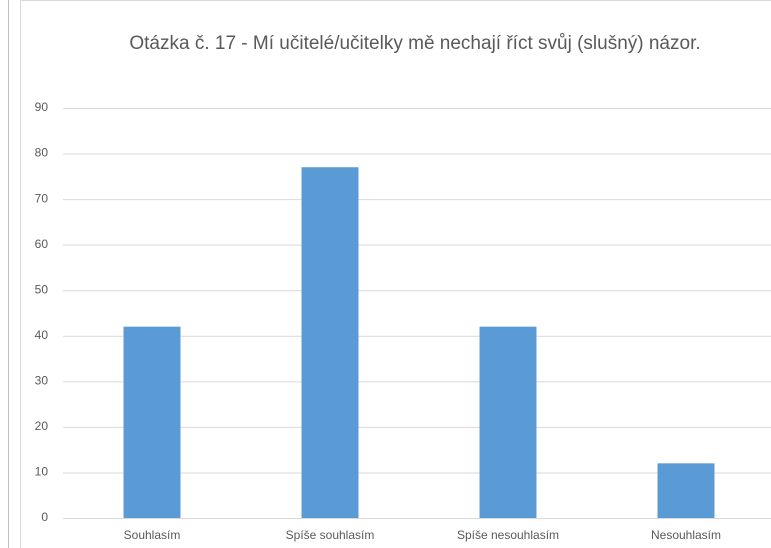  What do you see at coordinates (42, 426) in the screenshot?
I see `y-tick-label: 20` at bounding box center [42, 426].